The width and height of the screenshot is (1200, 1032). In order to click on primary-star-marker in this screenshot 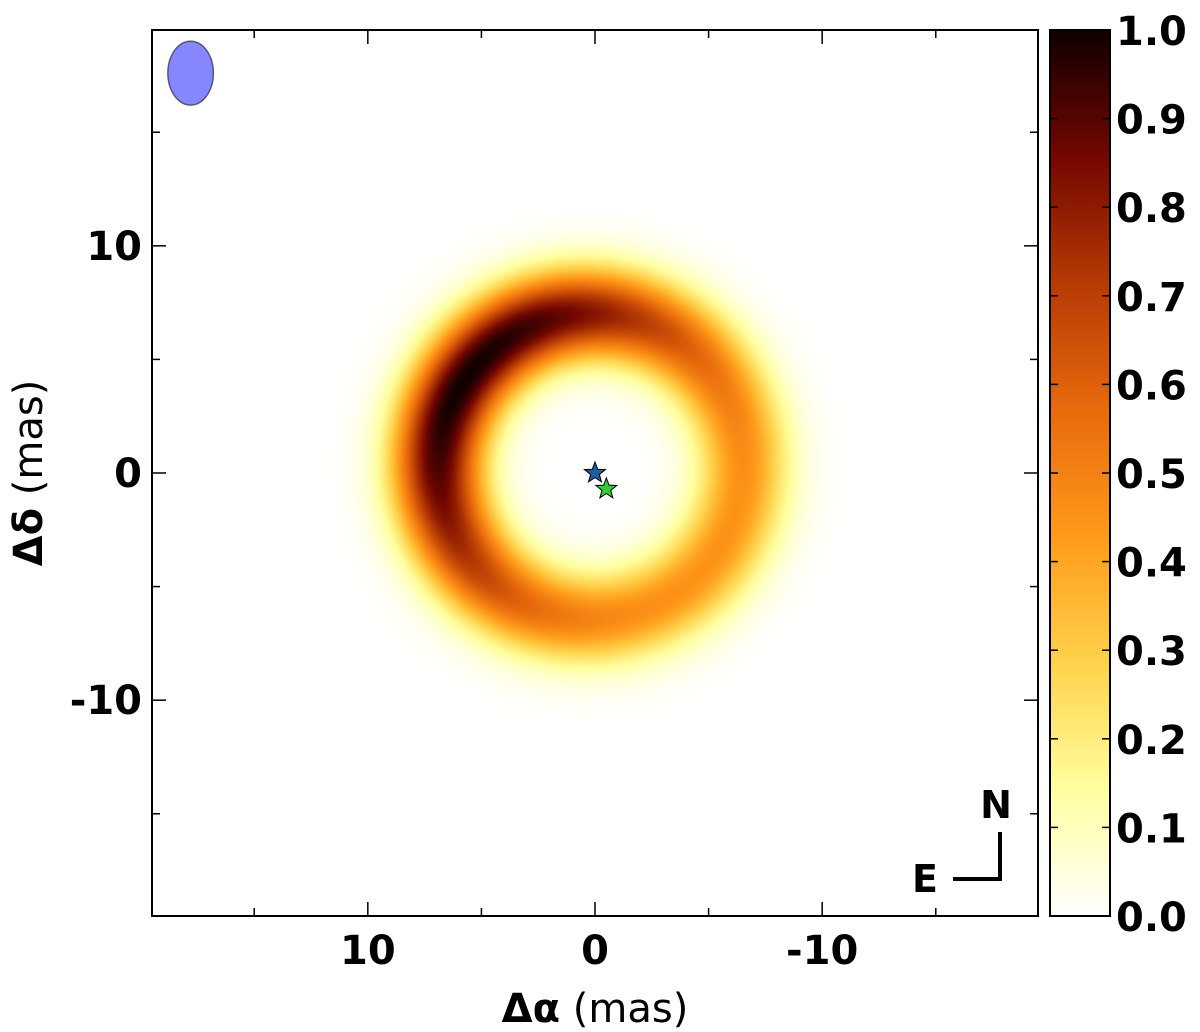, I will do `click(595, 472)`.